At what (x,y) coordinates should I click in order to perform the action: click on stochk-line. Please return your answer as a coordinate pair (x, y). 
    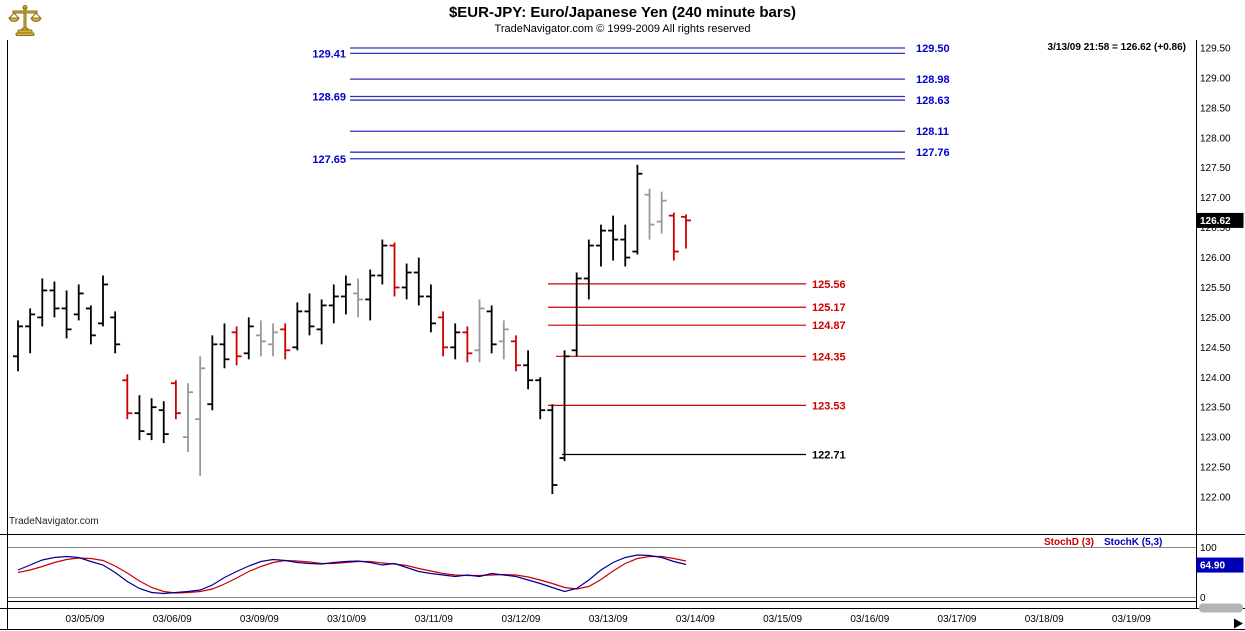
    Looking at the image, I should click on (352, 574).